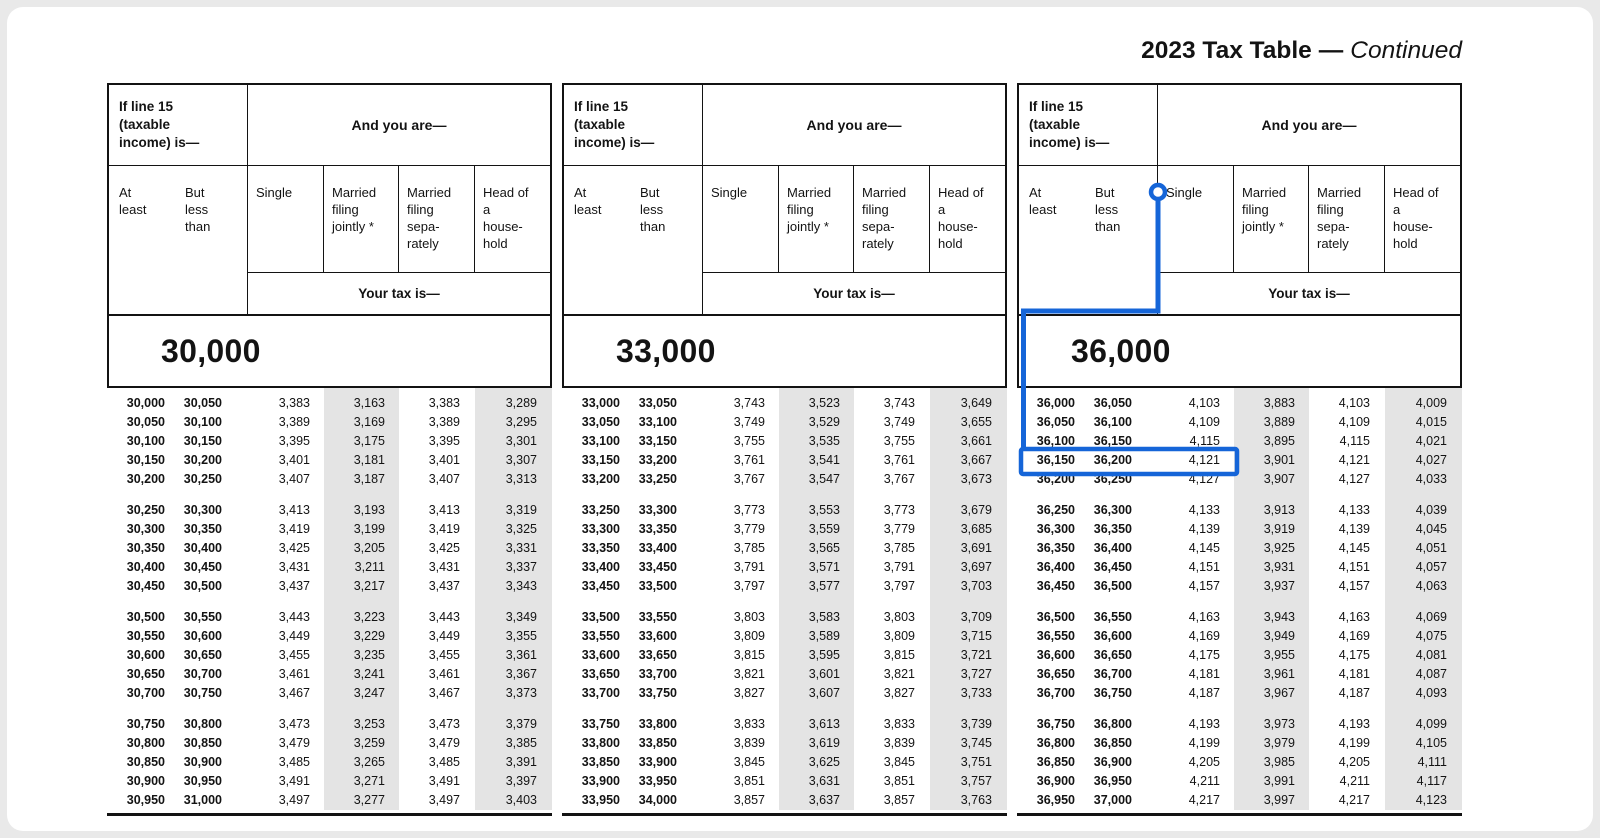 The height and width of the screenshot is (838, 1600). I want to click on income-range-cell: 36,250, so click(1055, 510).